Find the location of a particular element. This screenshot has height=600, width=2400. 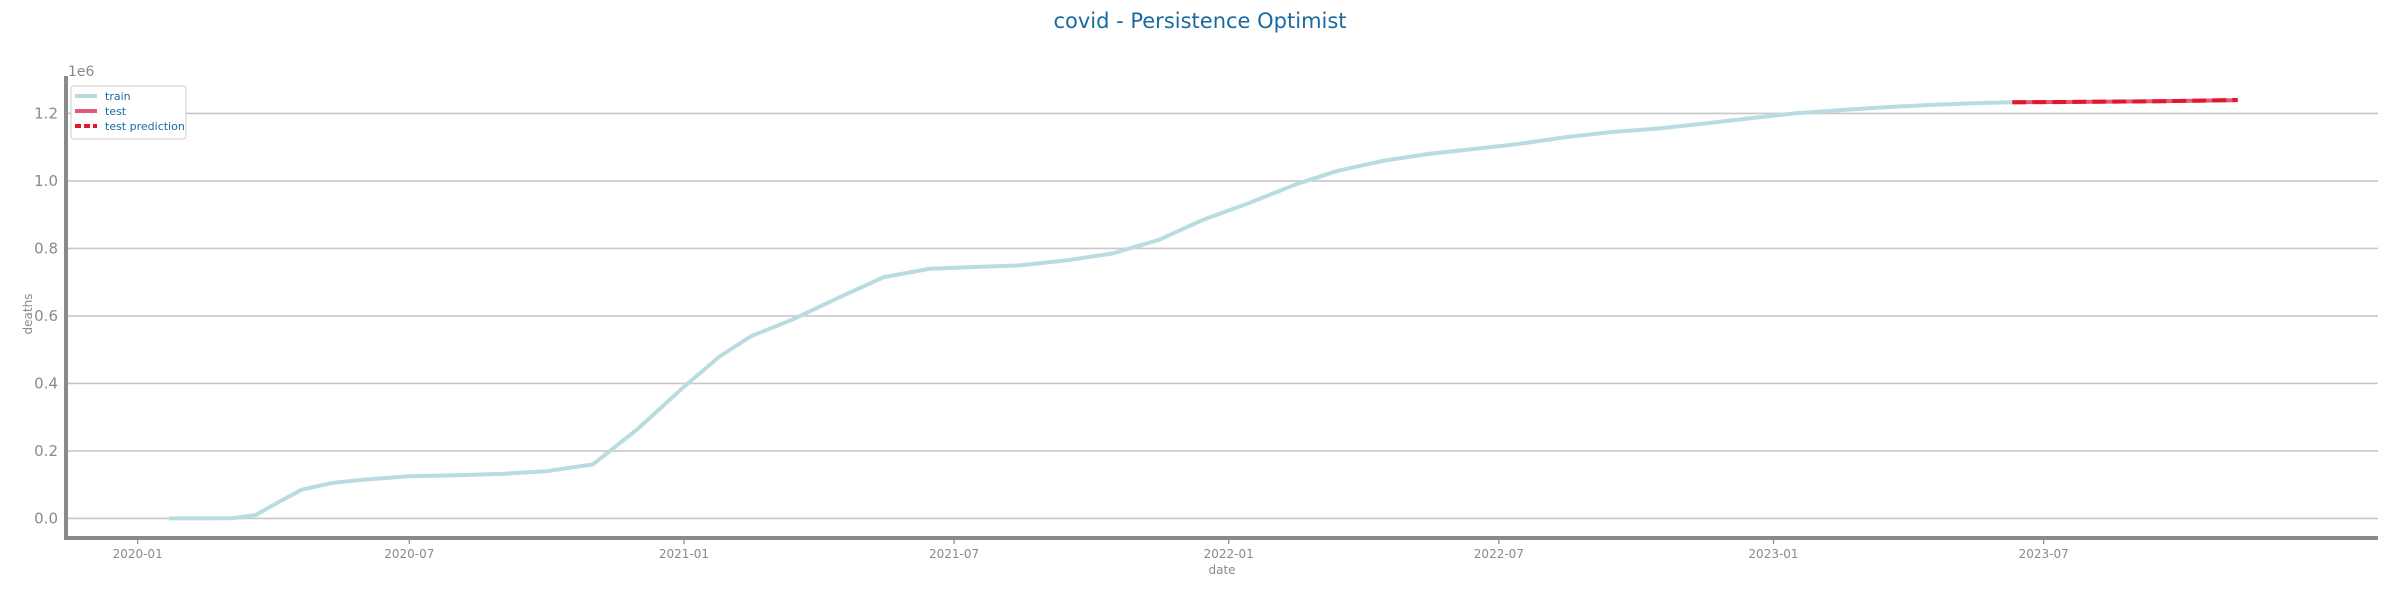

legend-label: test prediction is located at coordinates (145, 126).